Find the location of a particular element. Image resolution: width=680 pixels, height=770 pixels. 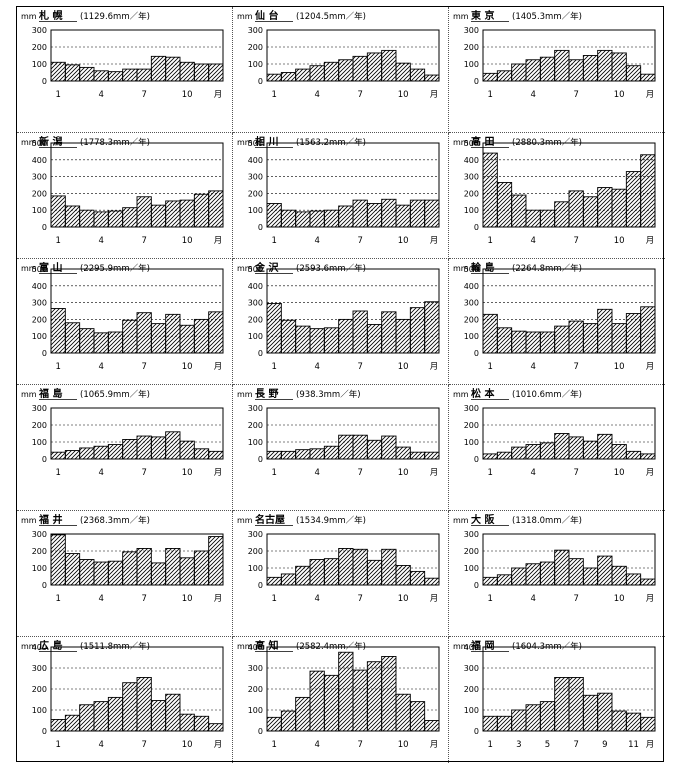

x-tick-label: 4 is located at coordinates (100, 241).